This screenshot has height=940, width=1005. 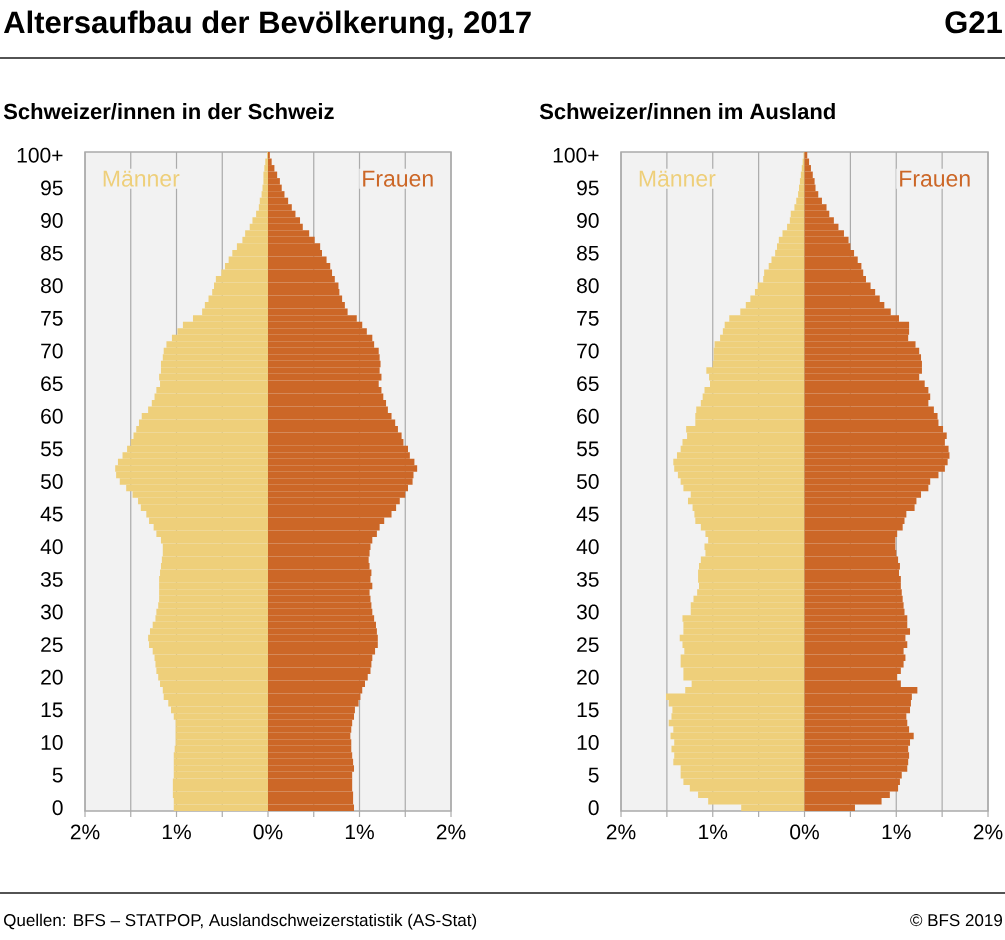 I want to click on text: G21, so click(x=973, y=22).